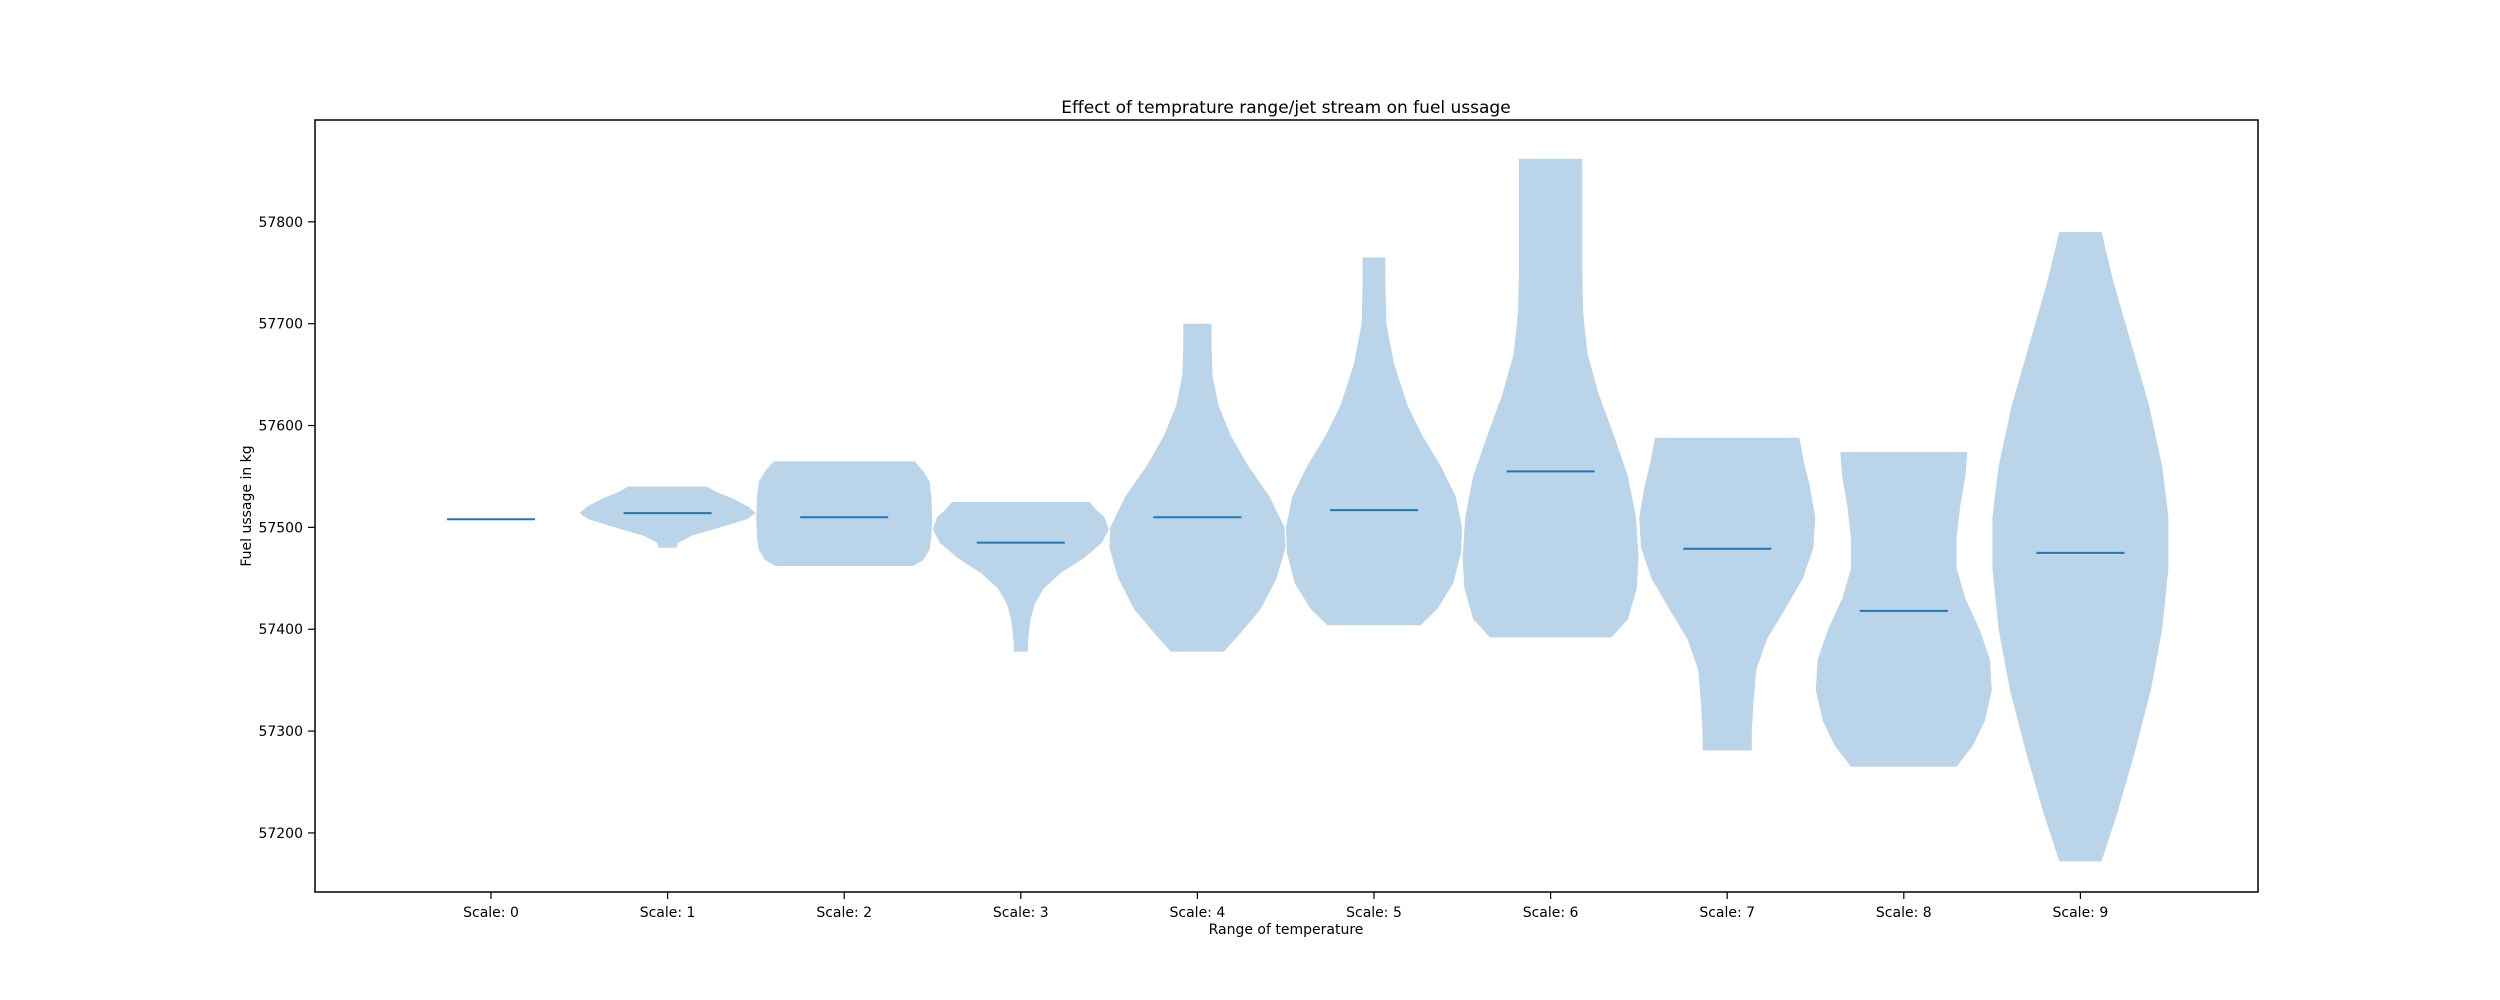  What do you see at coordinates (1551, 913) in the screenshot?
I see `x-tick-label: Scale: 6` at bounding box center [1551, 913].